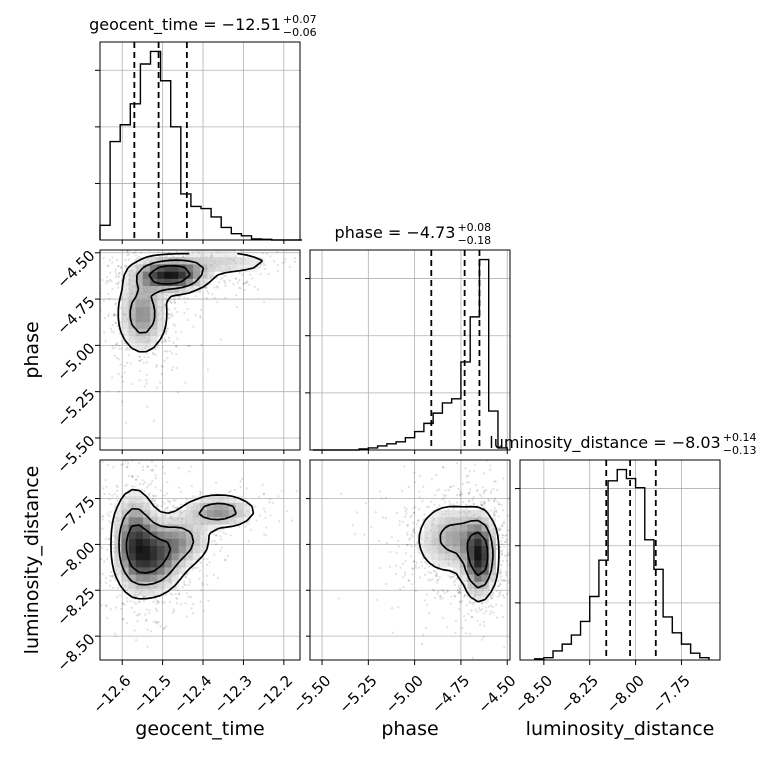  I want to click on title-phase: phase = −4.73, so click(395, 232).